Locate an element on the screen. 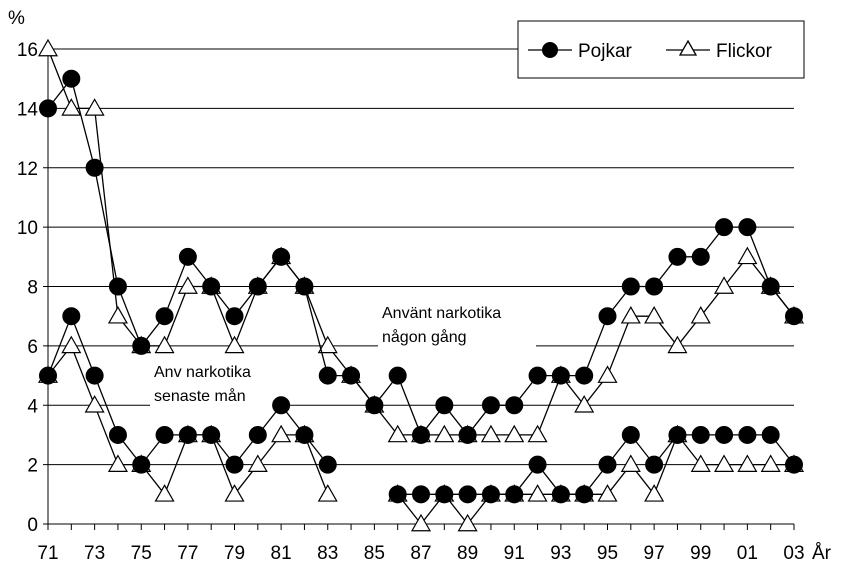 The image size is (842, 564). point-pojkar-recent-2001 is located at coordinates (747, 434).